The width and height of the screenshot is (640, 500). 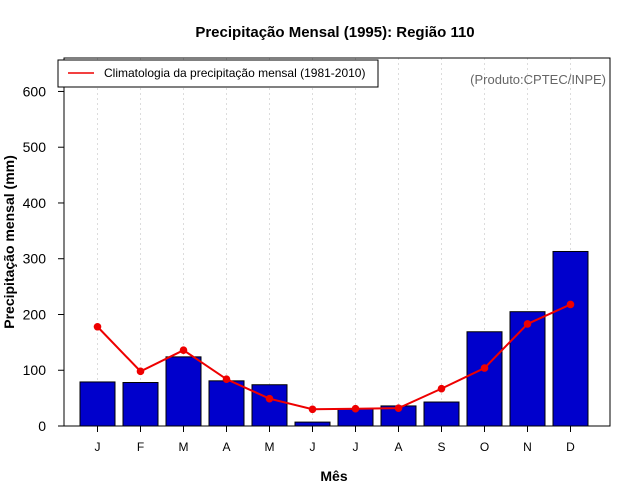 I want to click on y-tick-label: 0, so click(x=42, y=426).